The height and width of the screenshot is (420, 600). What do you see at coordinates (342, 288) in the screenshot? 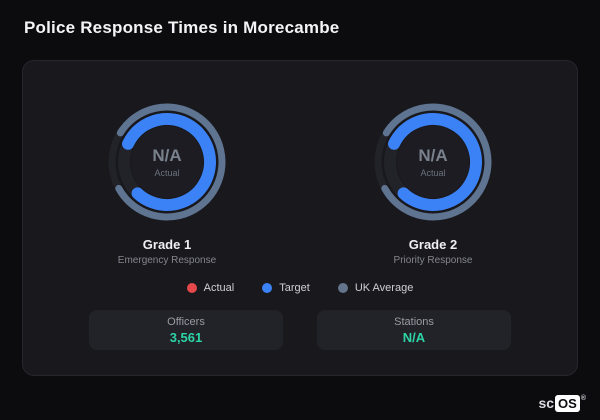
I see `uk-average-legend-dot-icon` at bounding box center [342, 288].